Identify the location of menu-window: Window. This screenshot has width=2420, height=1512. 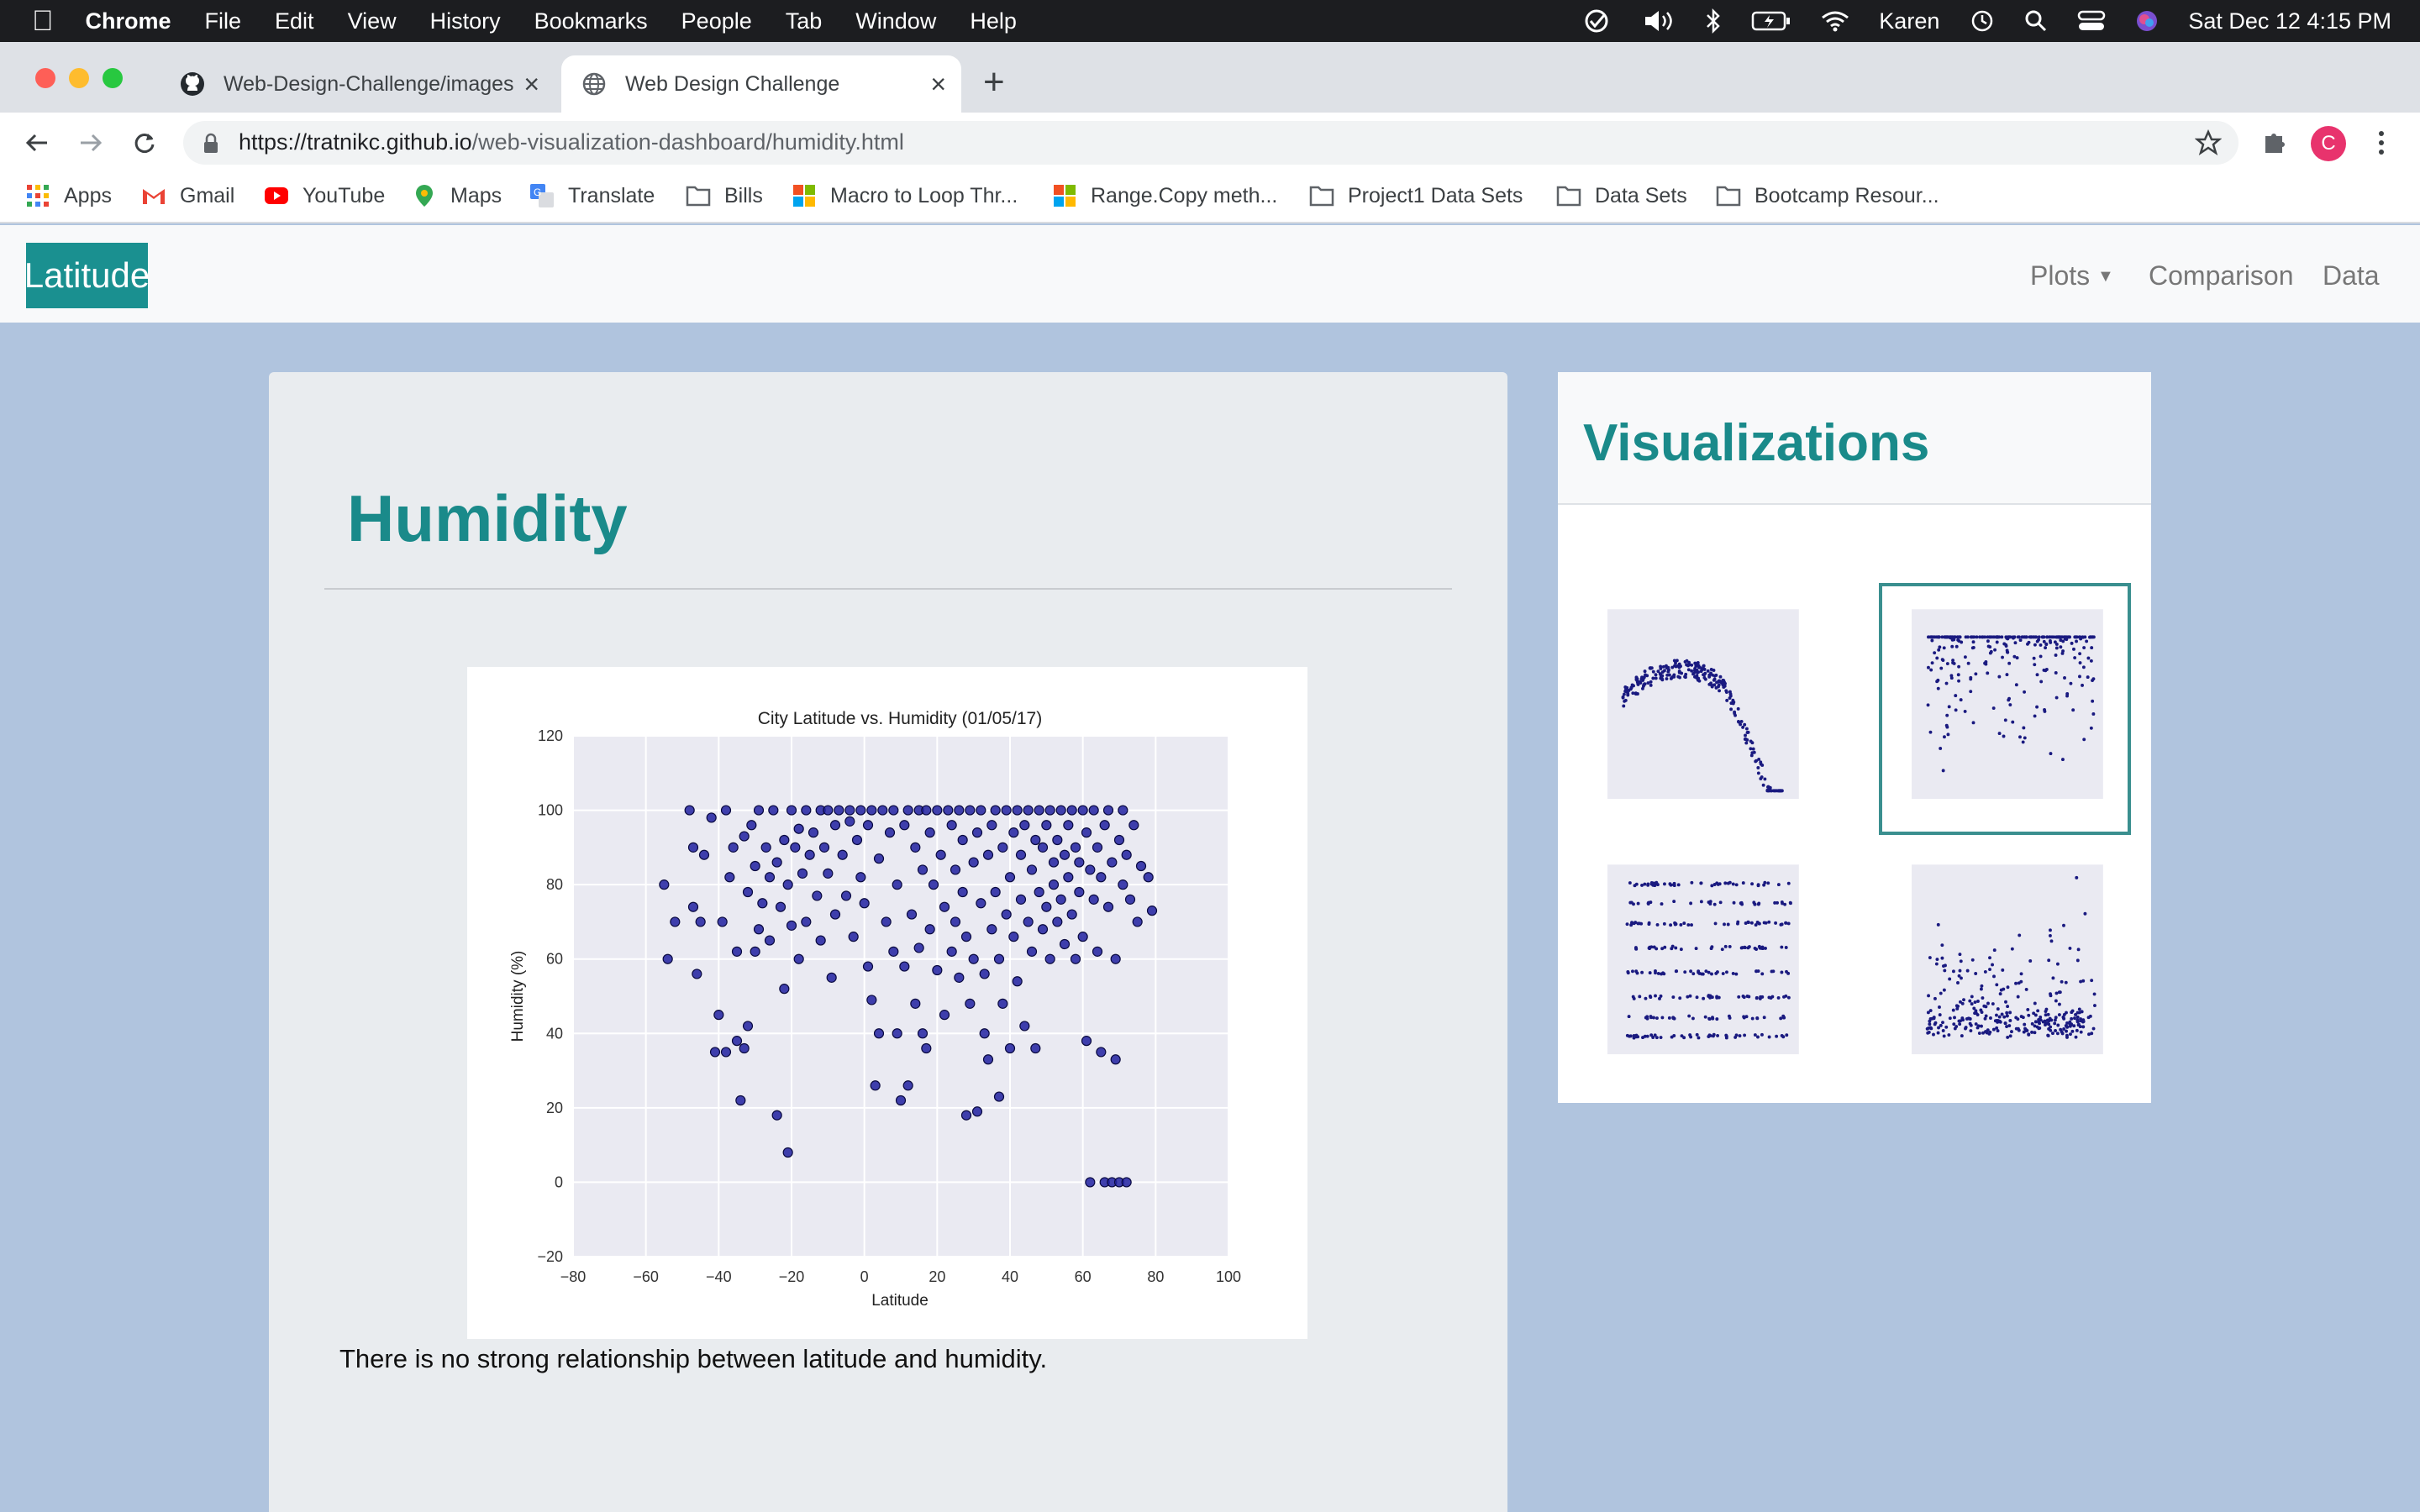
(885, 21).